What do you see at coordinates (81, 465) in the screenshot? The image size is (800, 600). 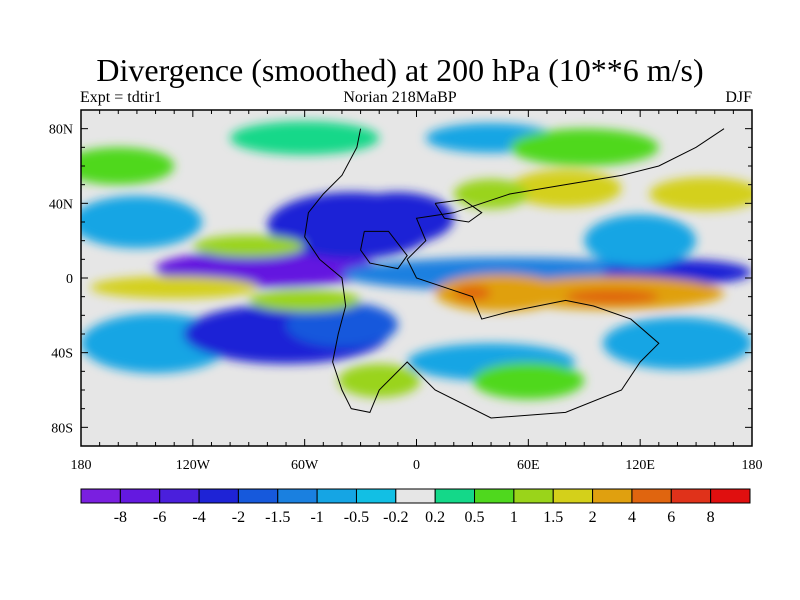 I see `x-tick-label-0: 180` at bounding box center [81, 465].